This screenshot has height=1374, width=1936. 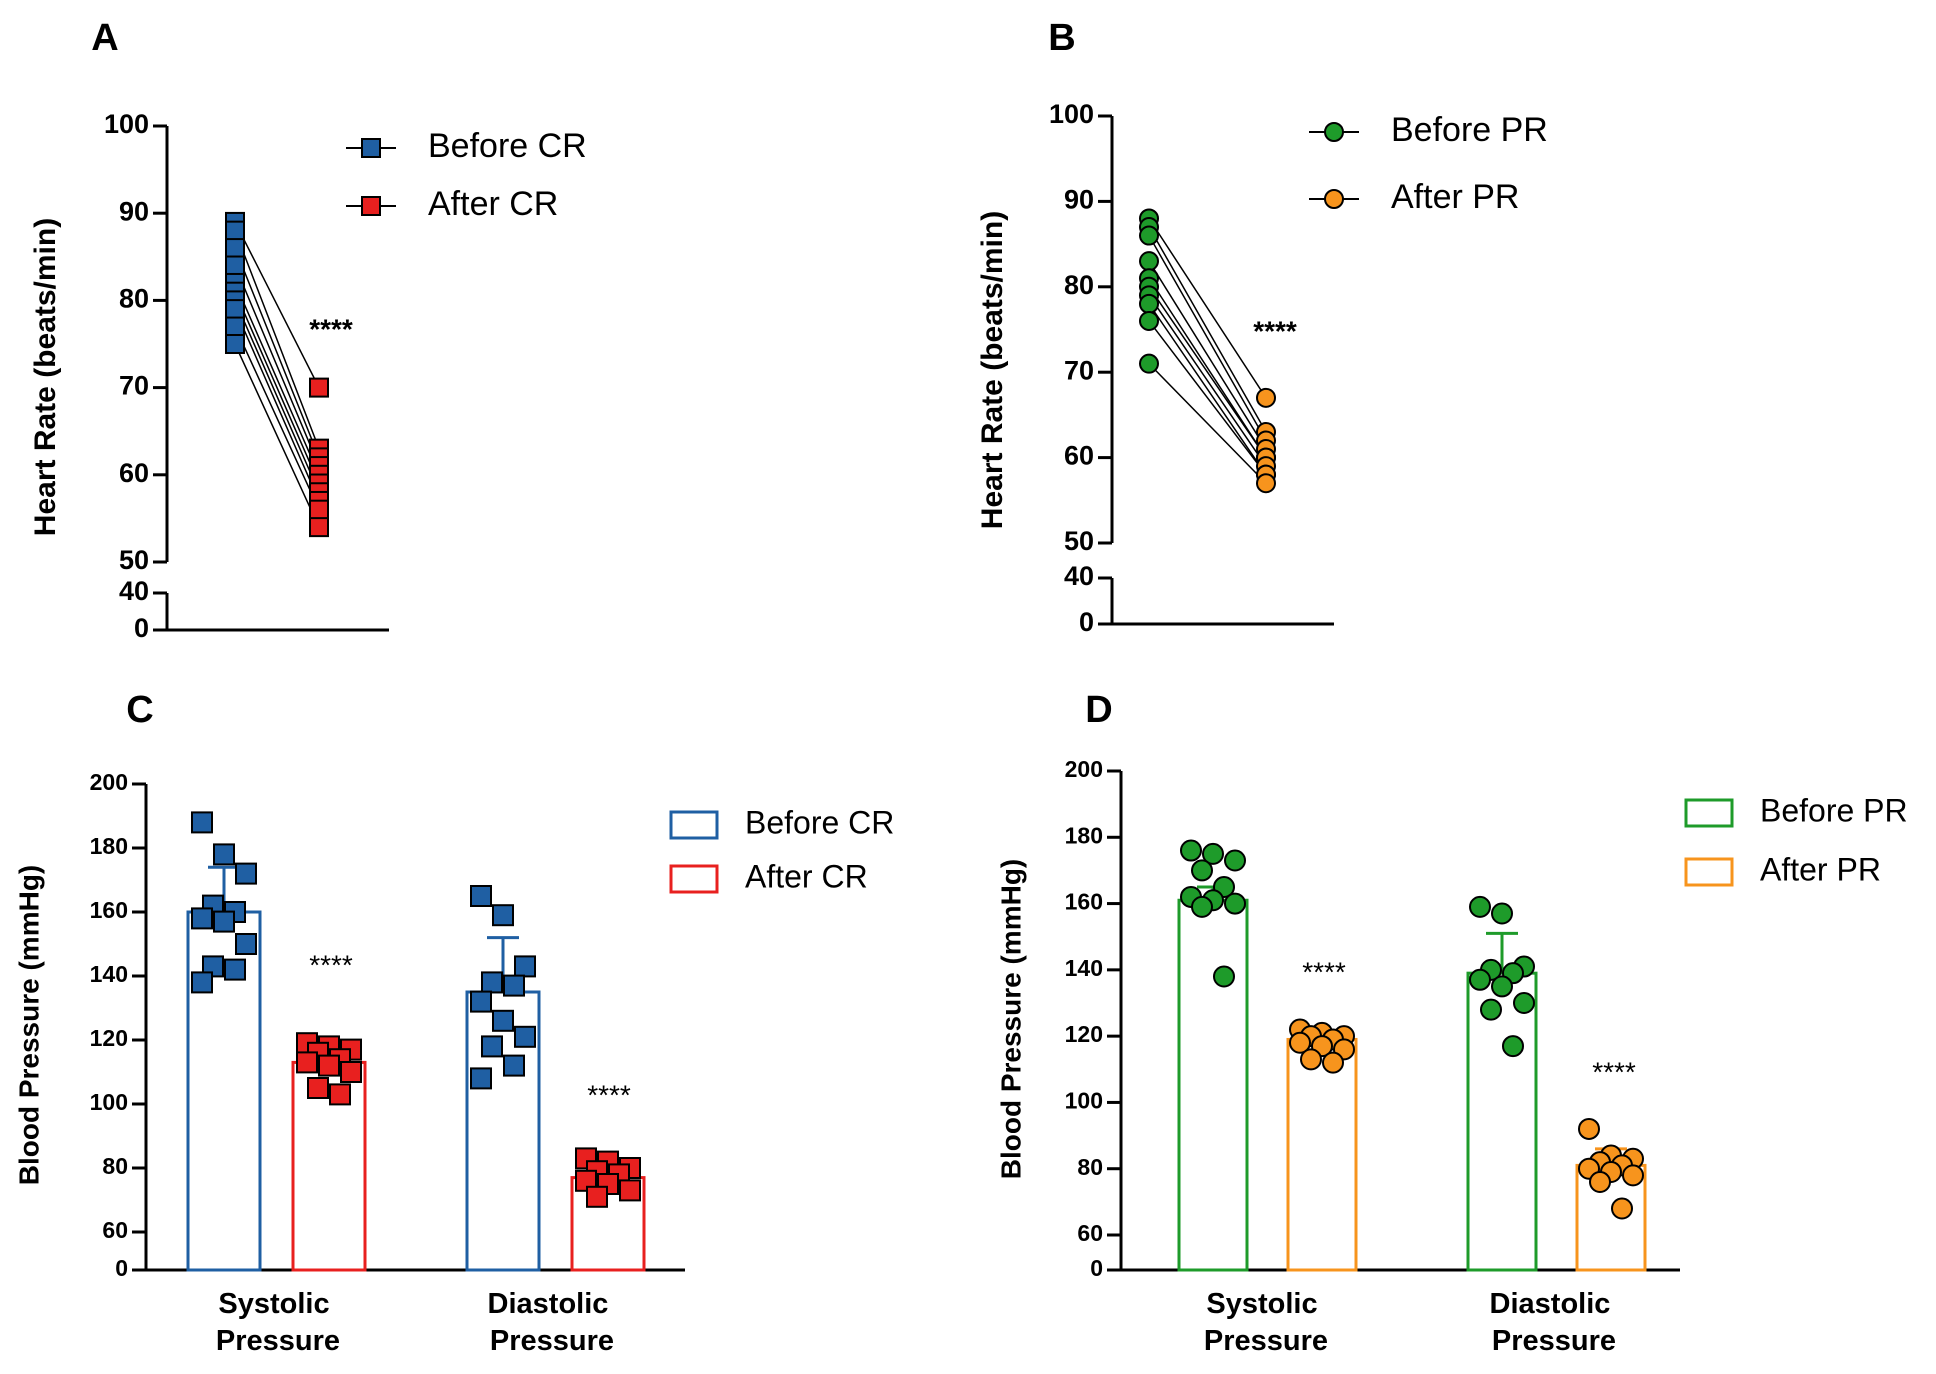 What do you see at coordinates (1084, 835) in the screenshot?
I see `y-tick-label: 180` at bounding box center [1084, 835].